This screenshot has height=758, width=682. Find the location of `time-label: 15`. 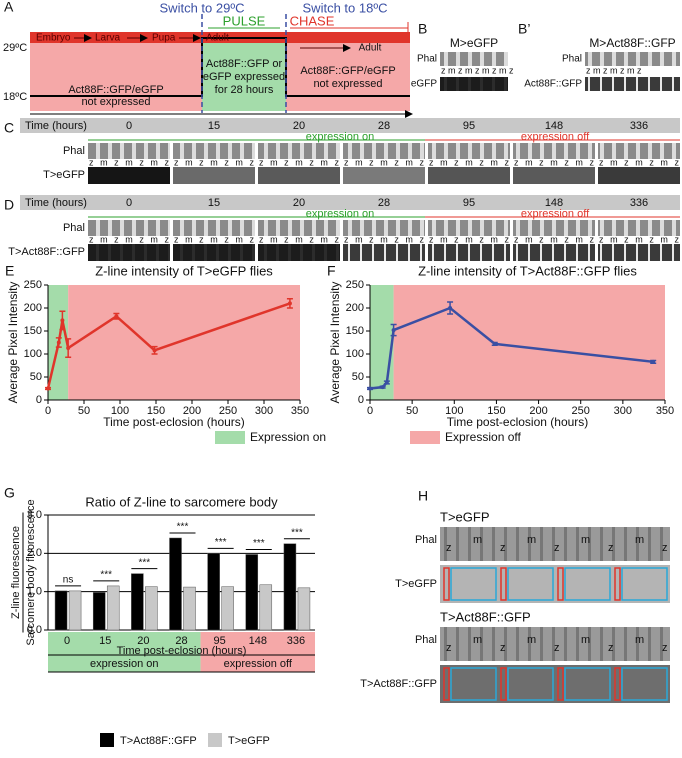

time-label: 15 is located at coordinates (214, 126).